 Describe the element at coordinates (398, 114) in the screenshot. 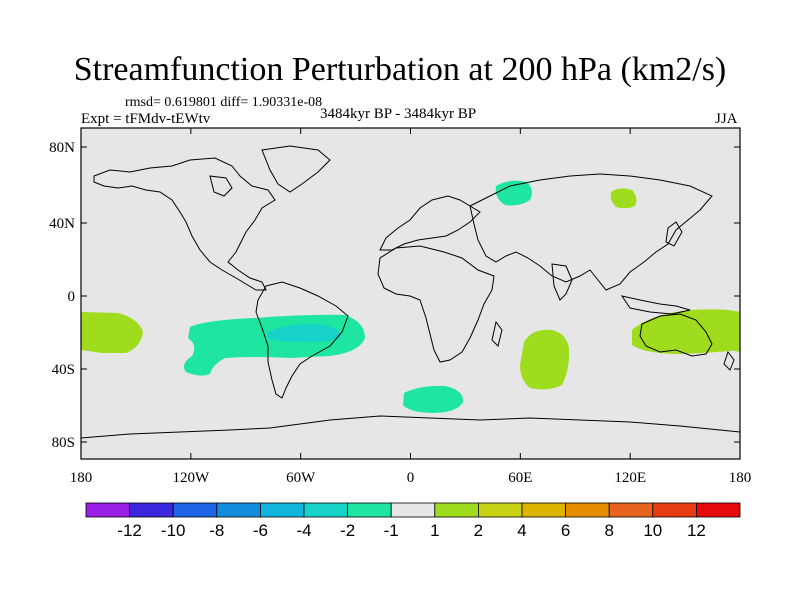

I see `period-label: 3484kyr BP - 3484kyr BP` at that location.